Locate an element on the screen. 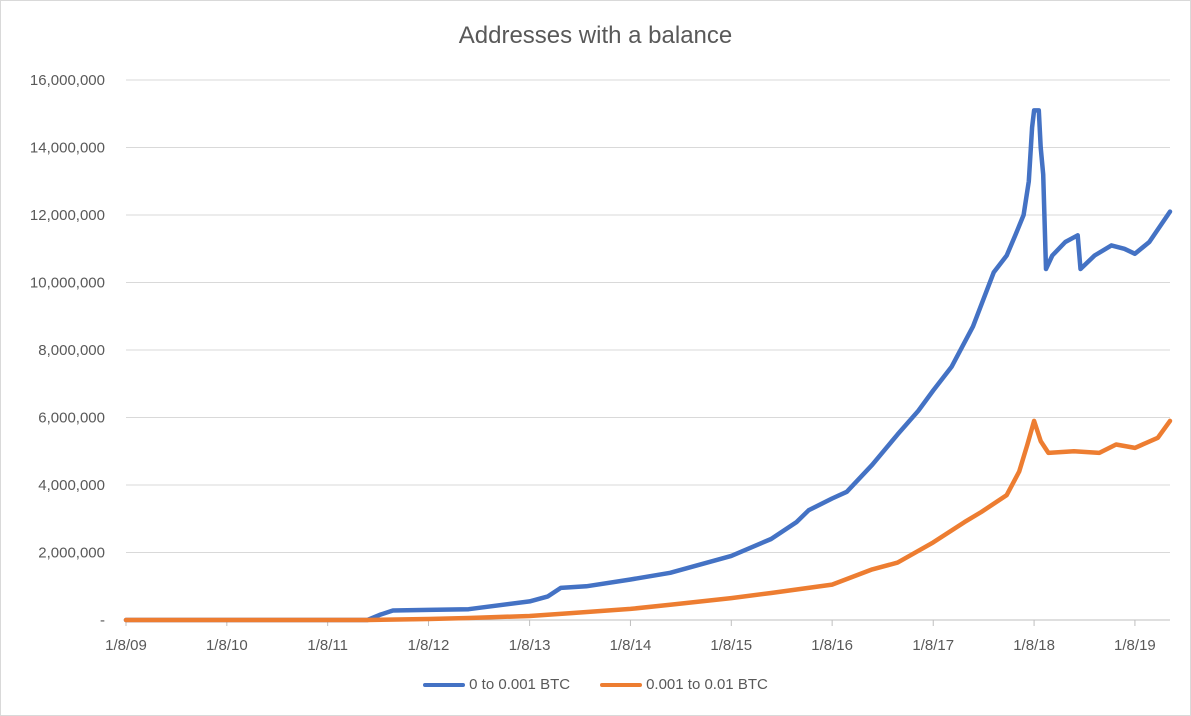 The height and width of the screenshot is (716, 1191). x-tick-label: 1/8/09 is located at coordinates (126, 645).